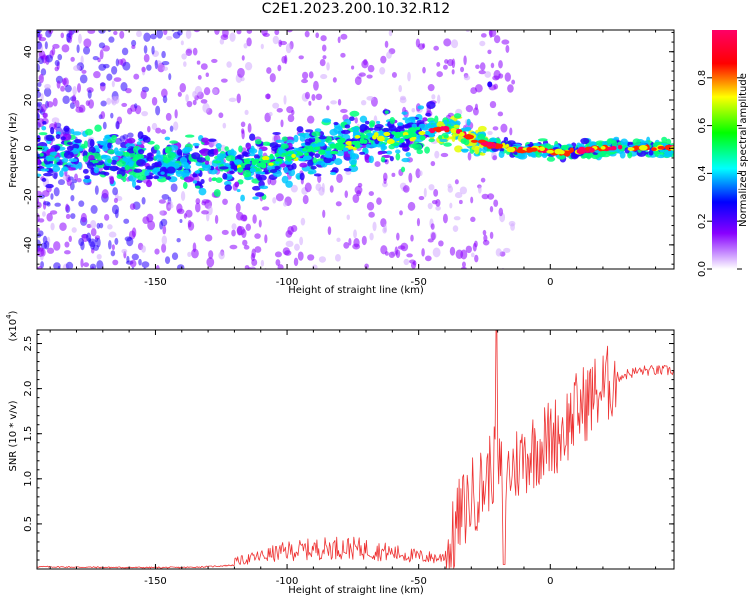 This screenshot has width=750, height=600. I want to click on x-tick-label: -150, so click(155, 581).